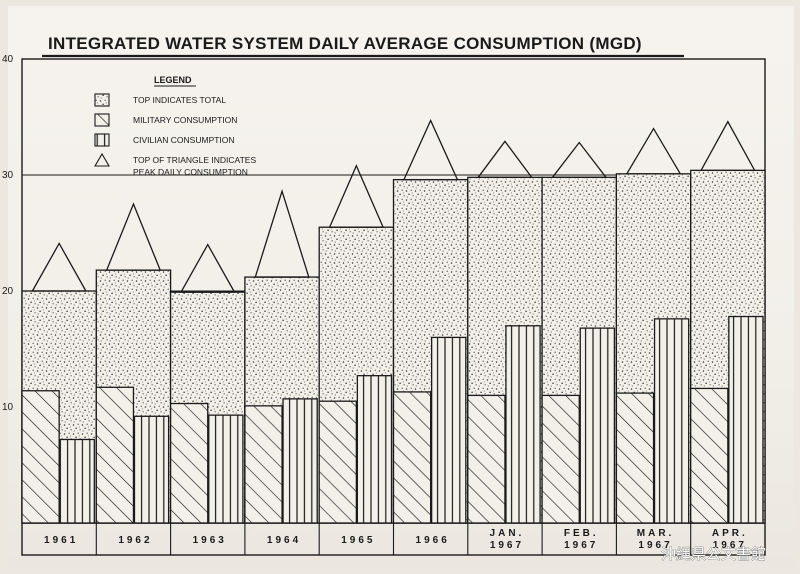 The height and width of the screenshot is (574, 800). I want to click on category-label: 1961, so click(61, 540).